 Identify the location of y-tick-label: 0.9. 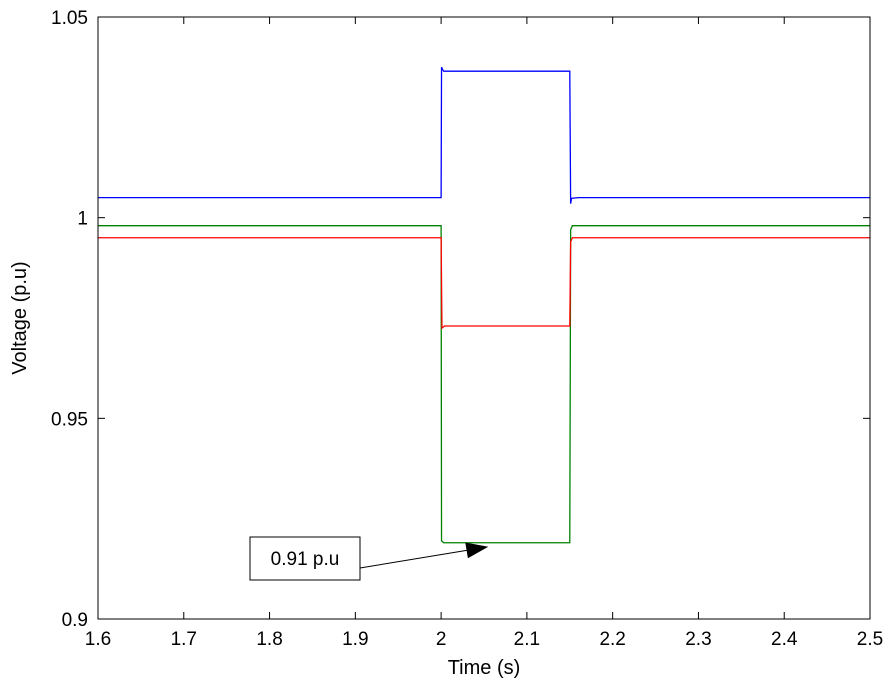
(75, 620).